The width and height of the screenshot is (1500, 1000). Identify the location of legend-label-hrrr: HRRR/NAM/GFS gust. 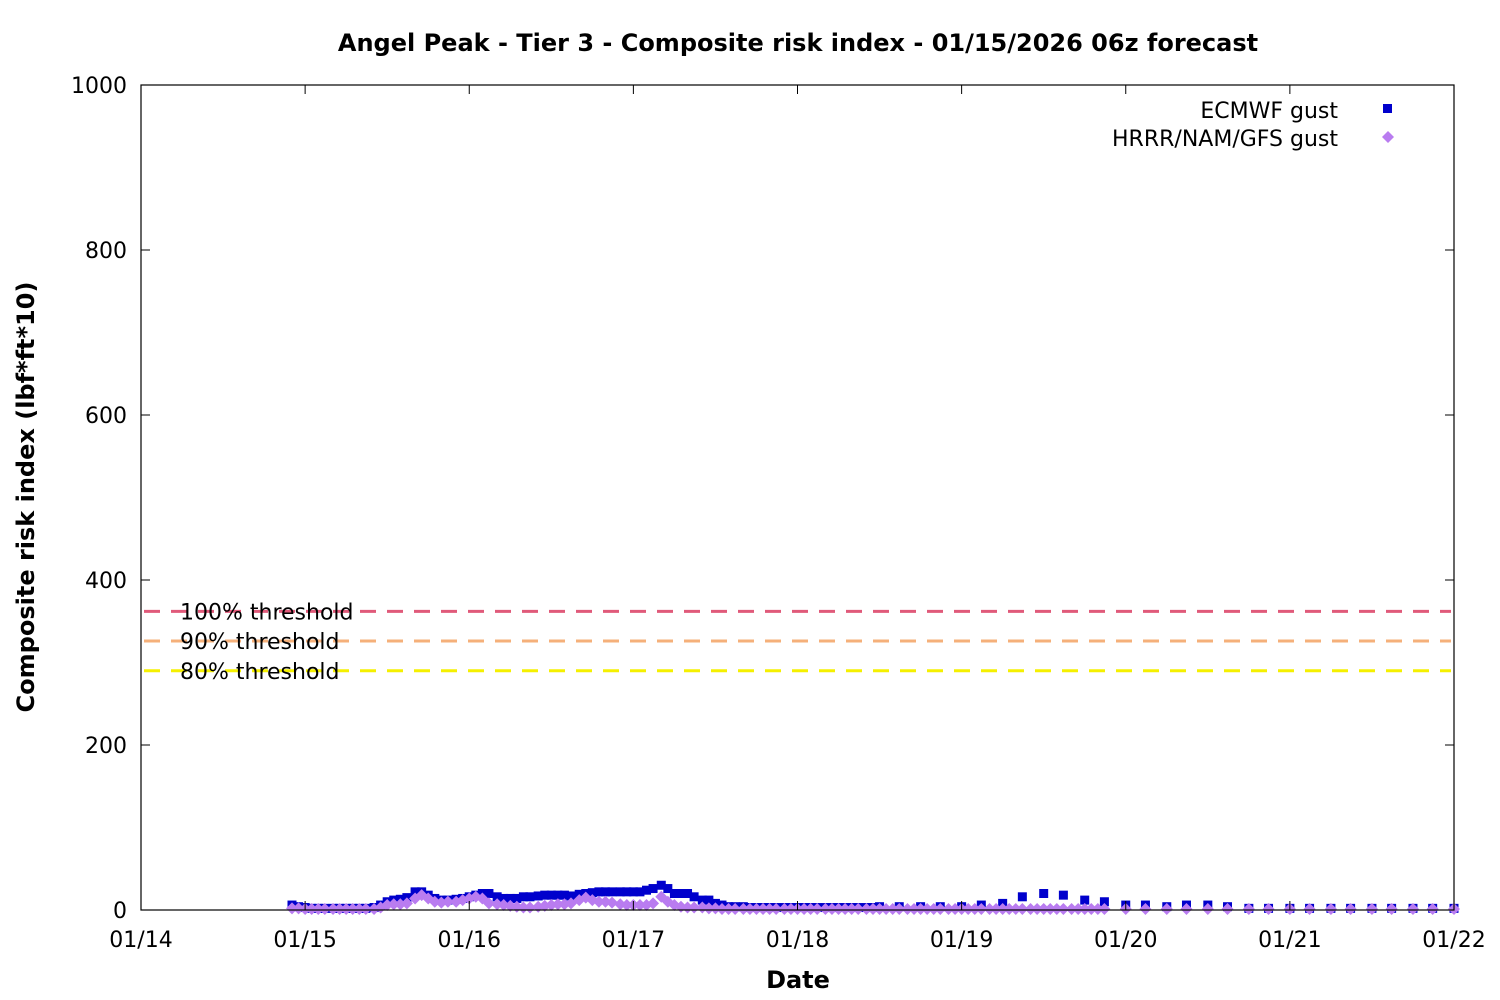
(1225, 139).